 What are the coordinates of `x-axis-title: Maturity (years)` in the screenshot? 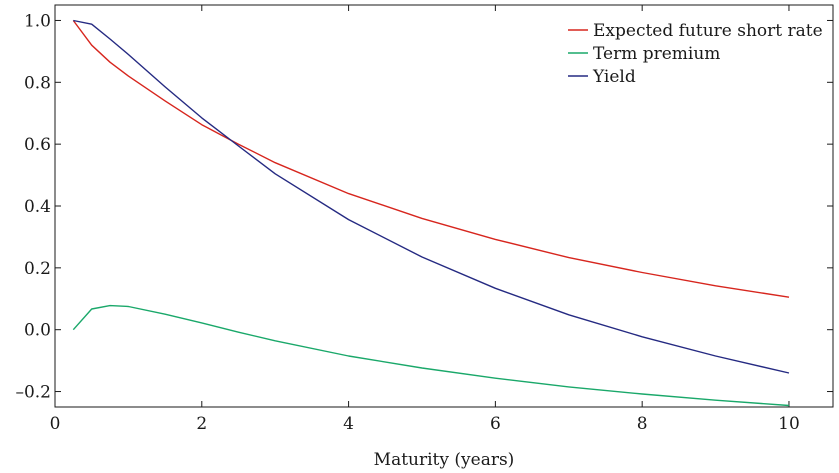 It's located at (444, 460).